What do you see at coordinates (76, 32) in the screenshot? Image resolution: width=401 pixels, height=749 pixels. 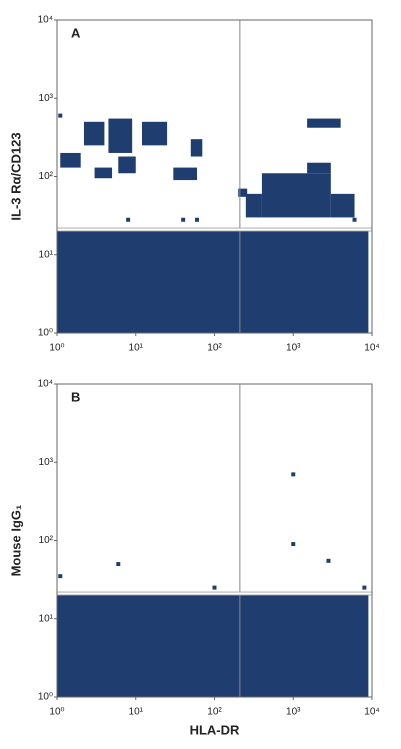 I see `panel-label: A` at bounding box center [76, 32].